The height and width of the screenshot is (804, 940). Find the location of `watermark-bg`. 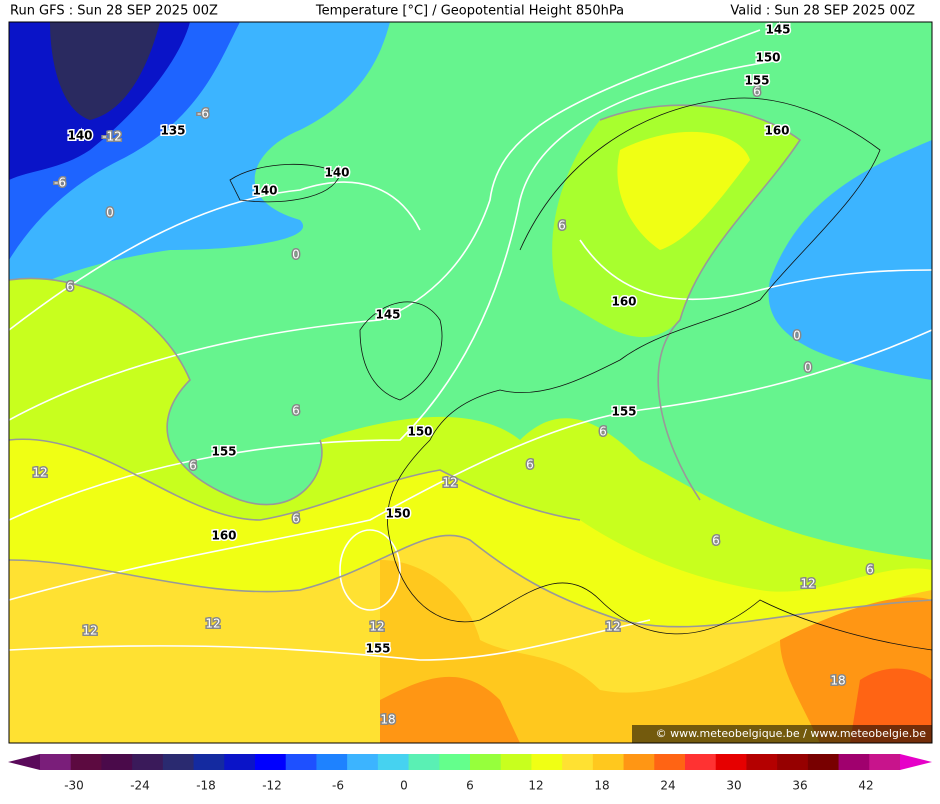

watermark-bg is located at coordinates (782, 734).